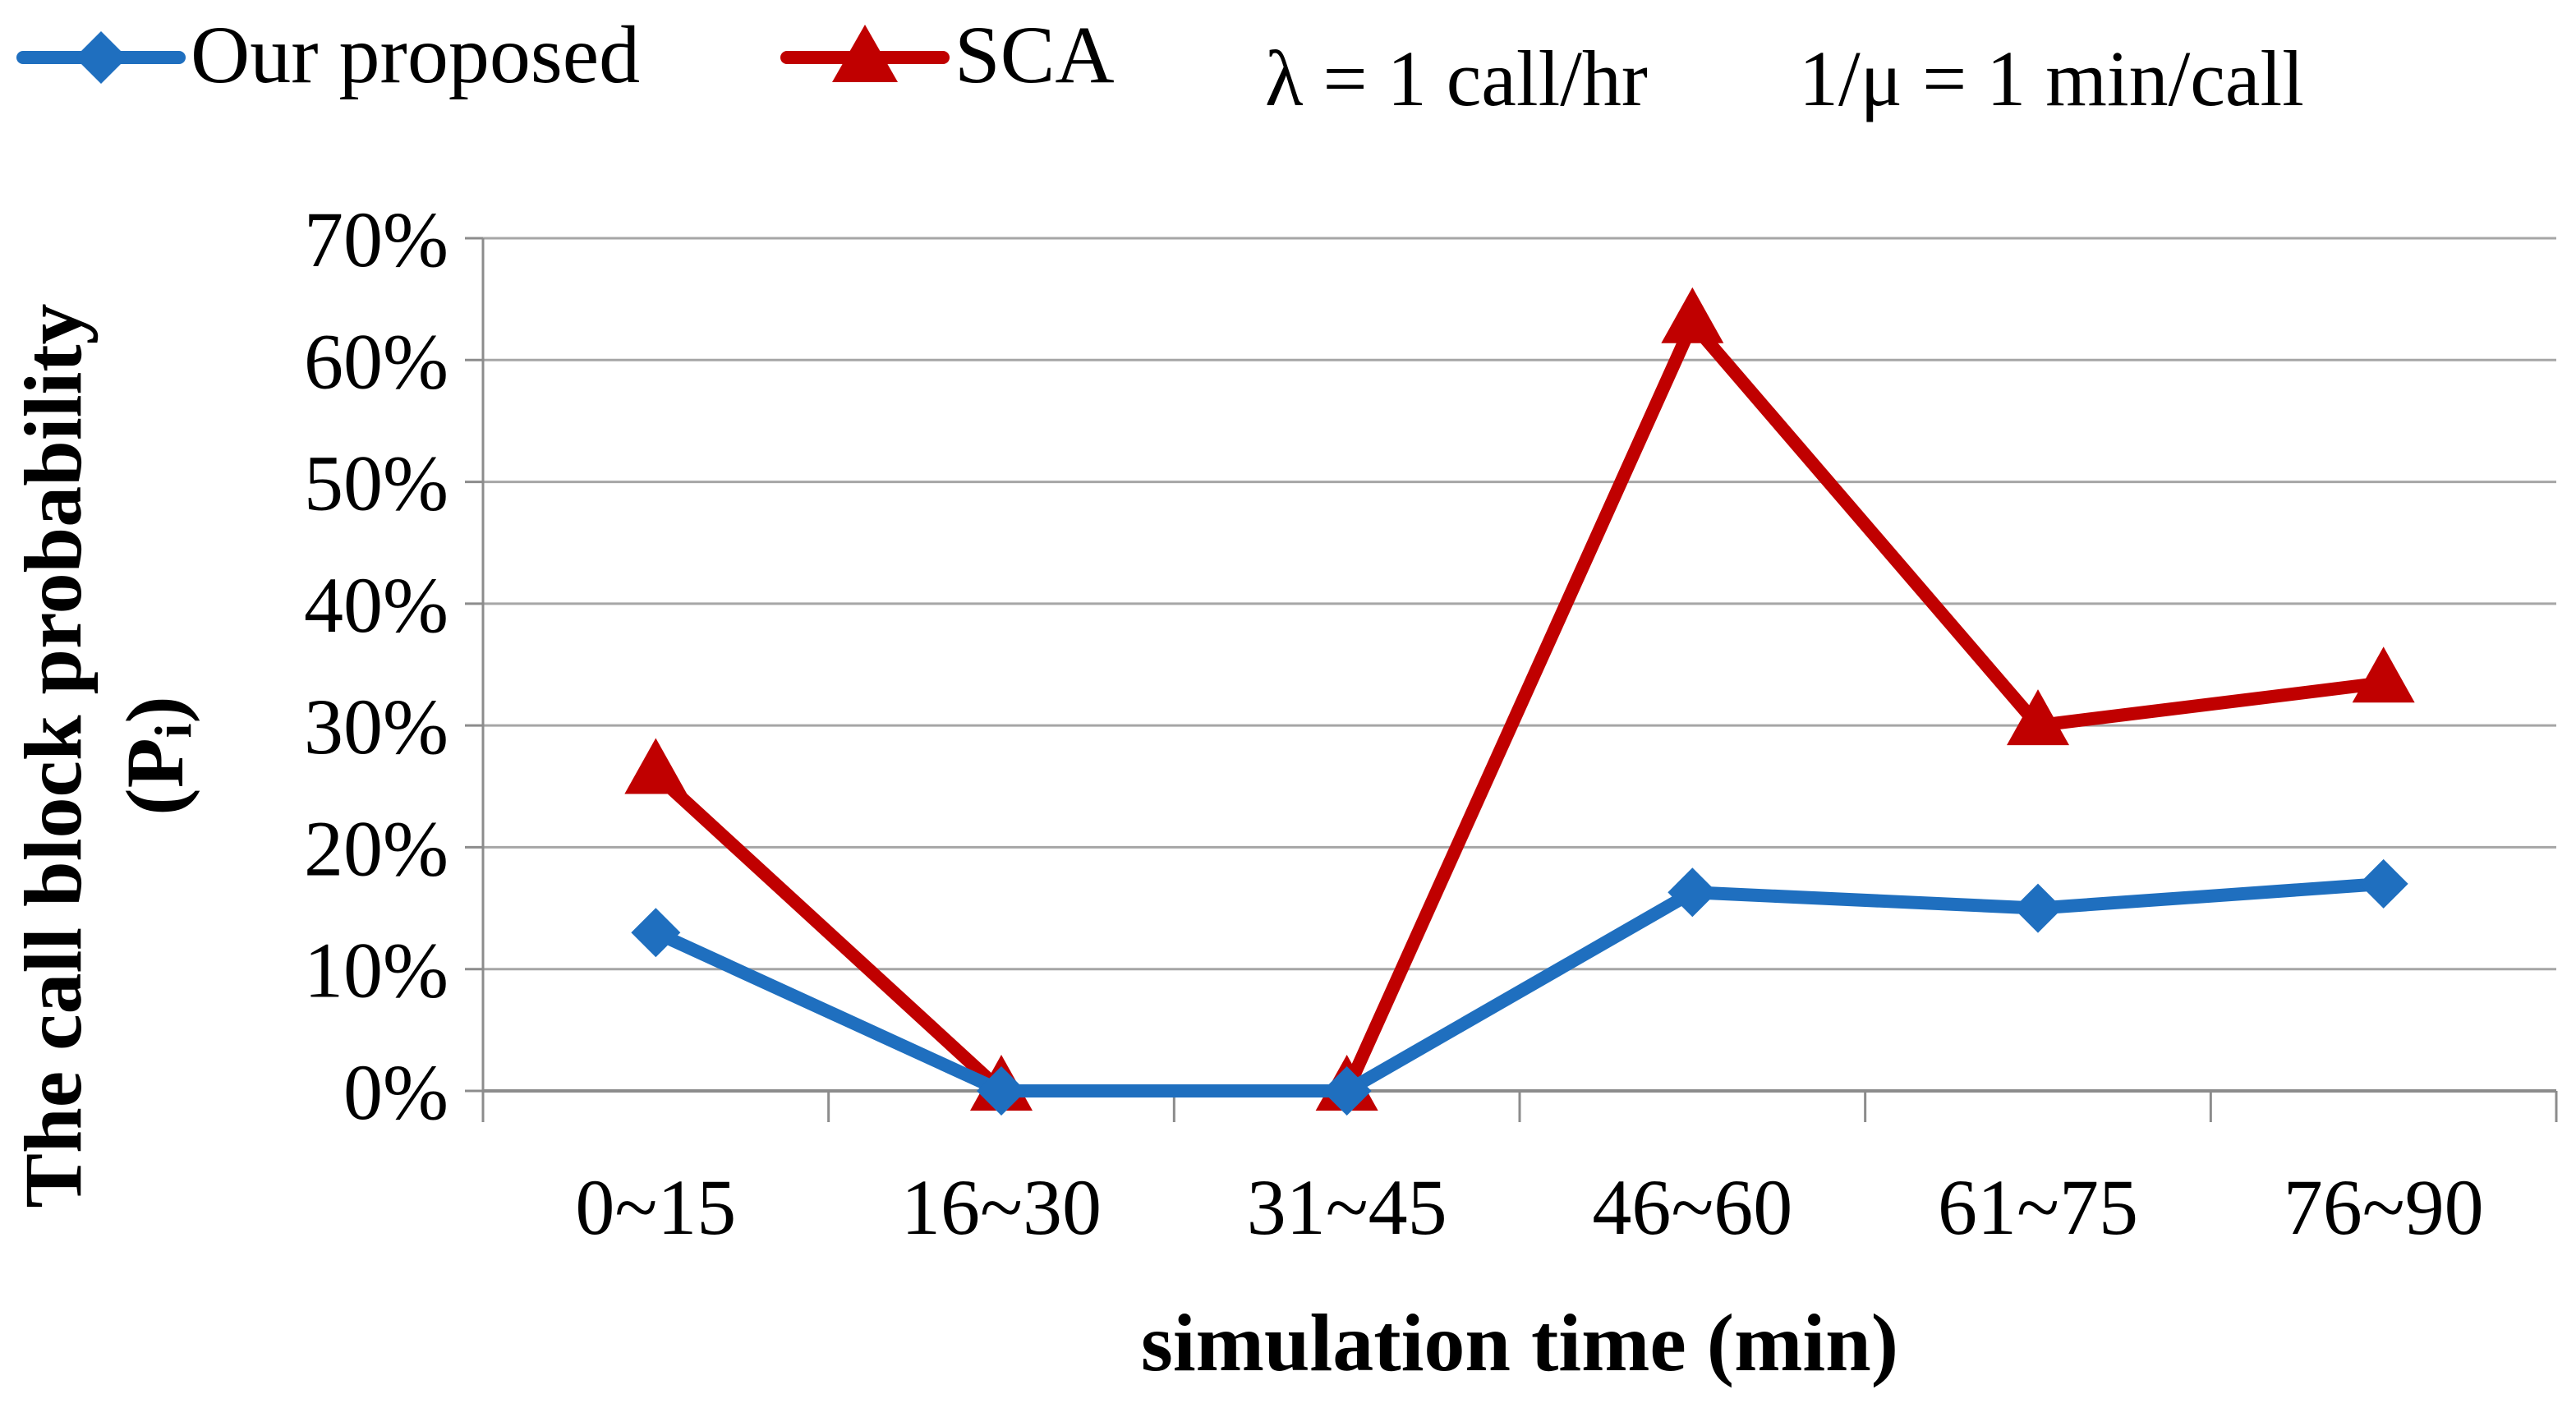  Describe the element at coordinates (376, 361) in the screenshot. I see `y-tick-label: 60%` at that location.